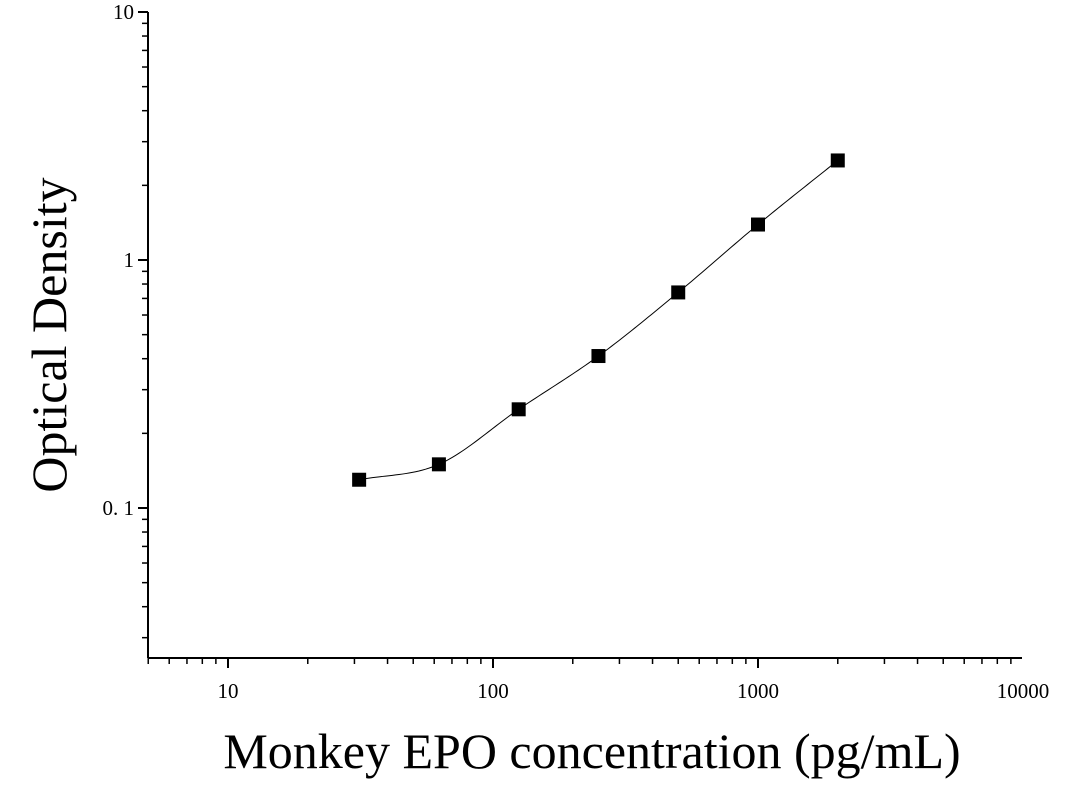  What do you see at coordinates (49, 334) in the screenshot?
I see `y-axis-title: Optical Density` at bounding box center [49, 334].